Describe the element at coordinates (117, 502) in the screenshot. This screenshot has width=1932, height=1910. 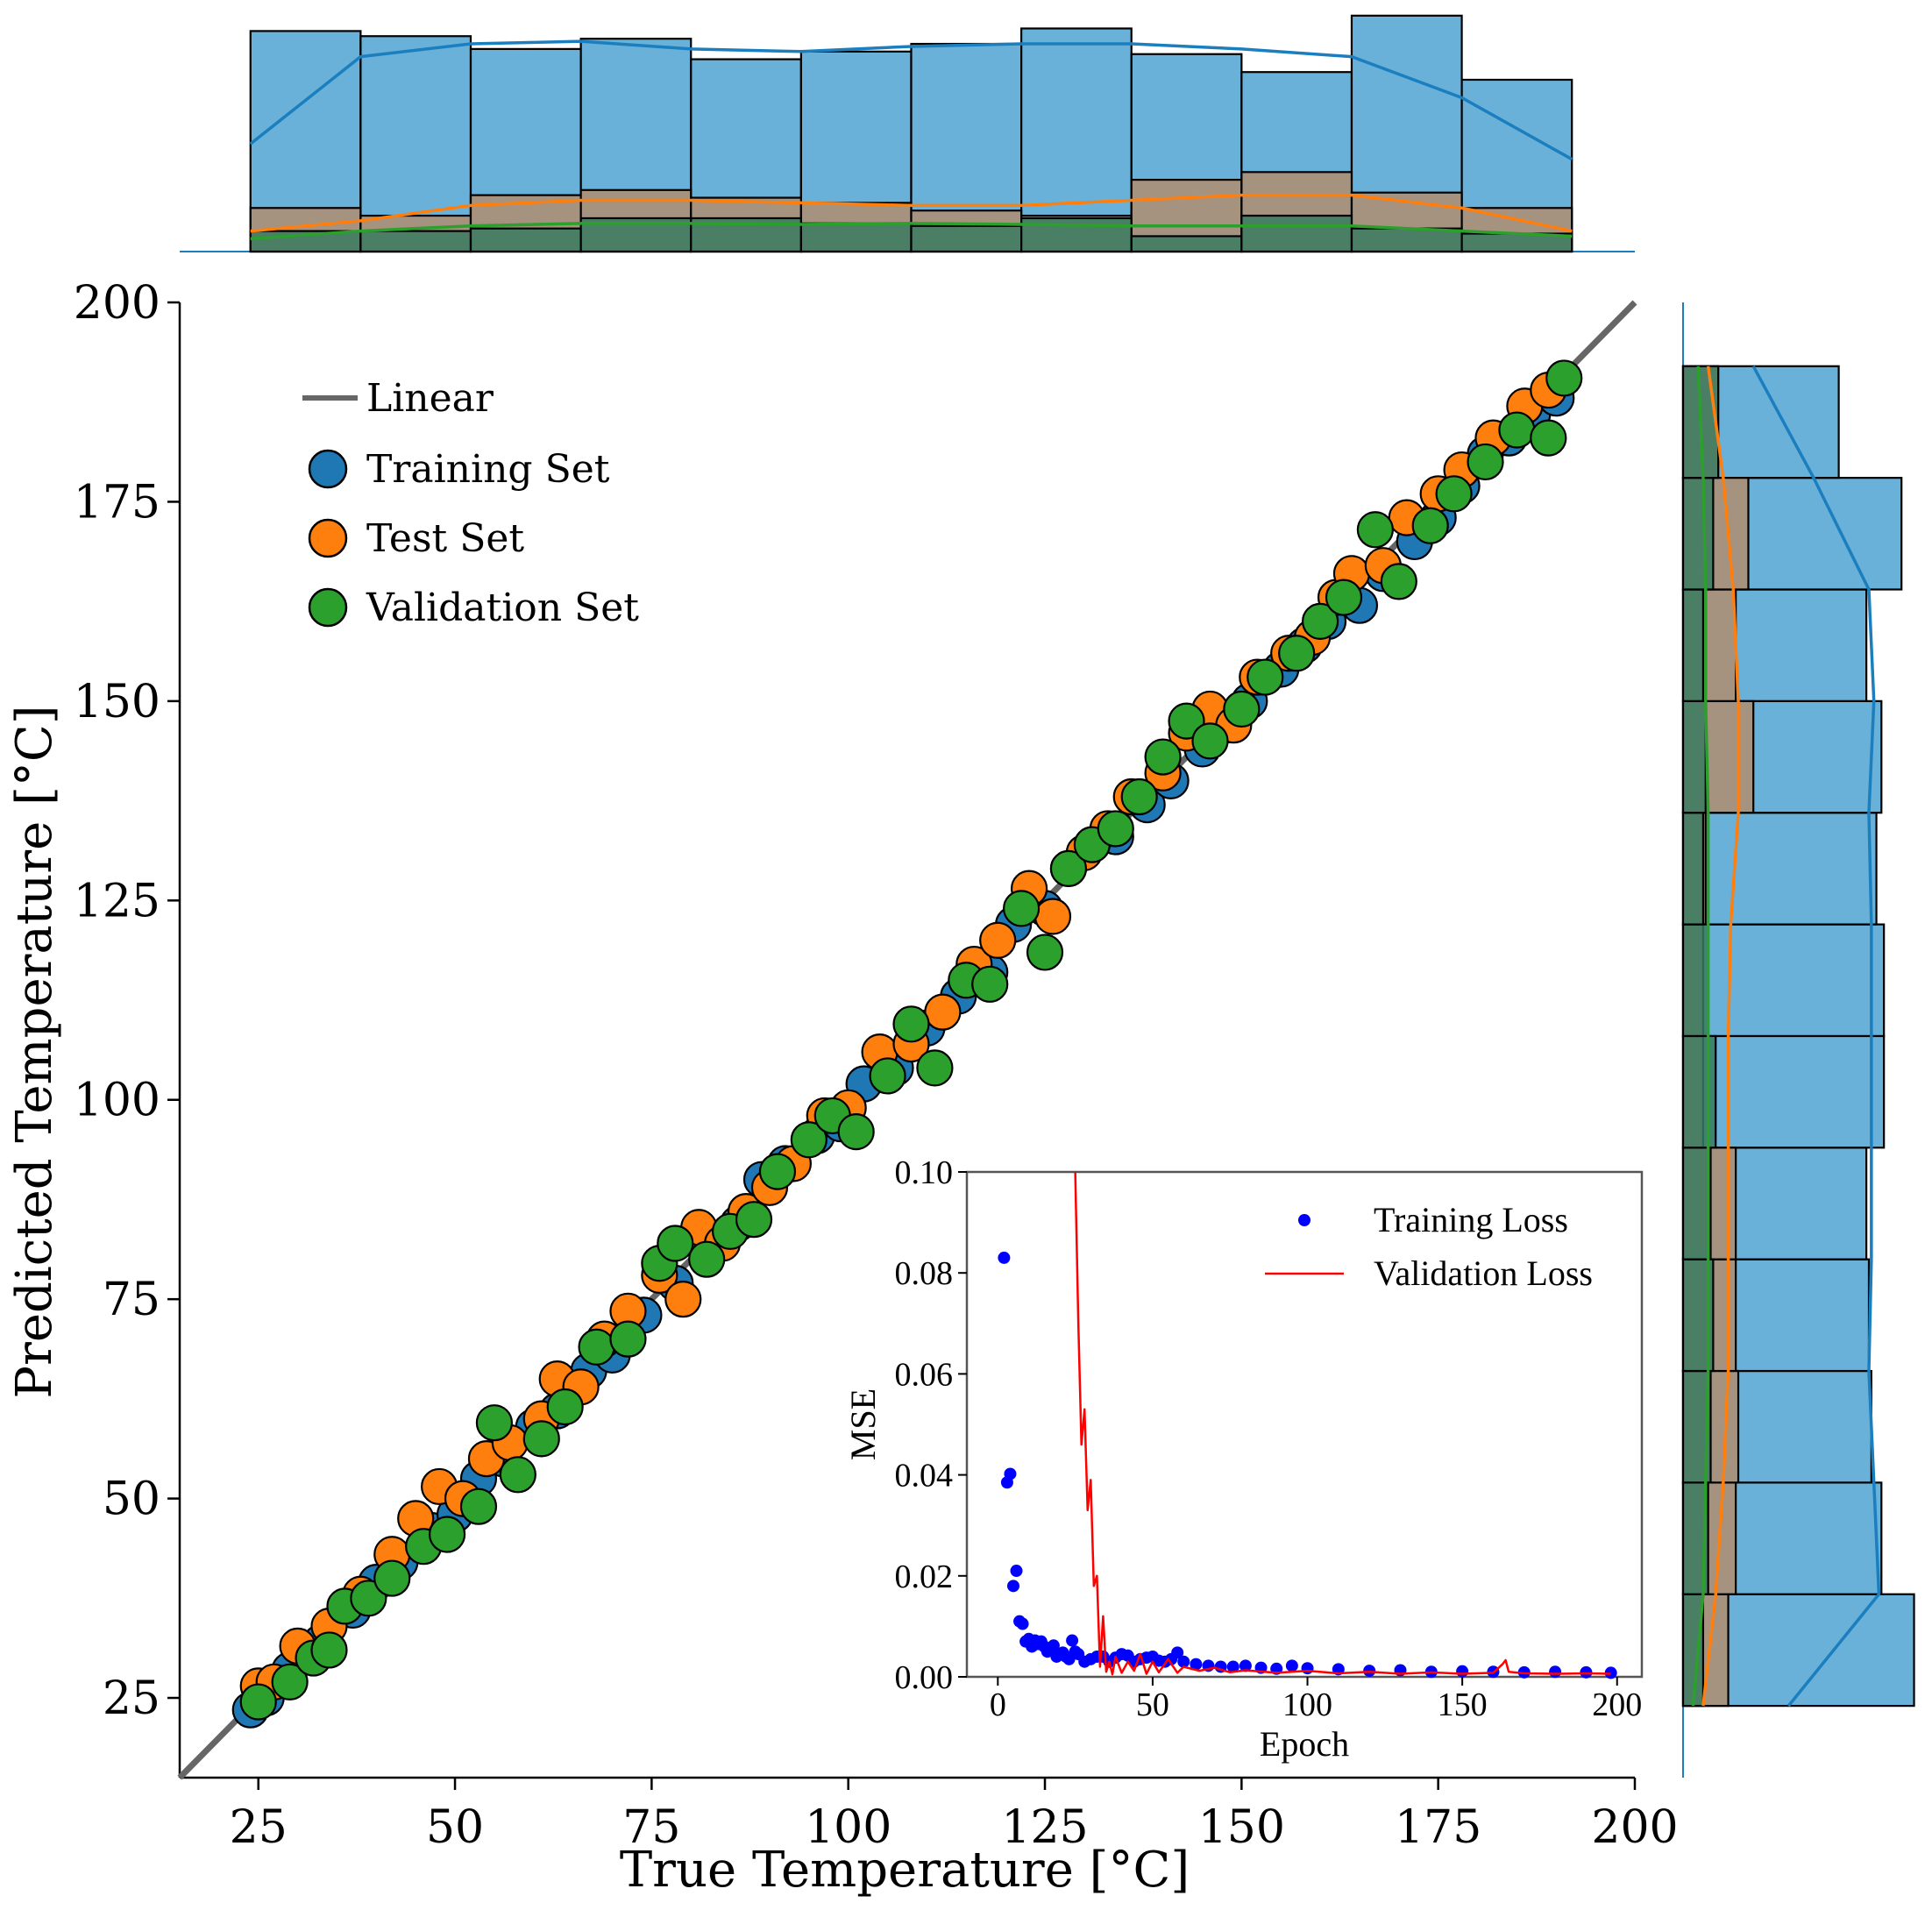
I see `main-y-tick-label: 175` at that location.